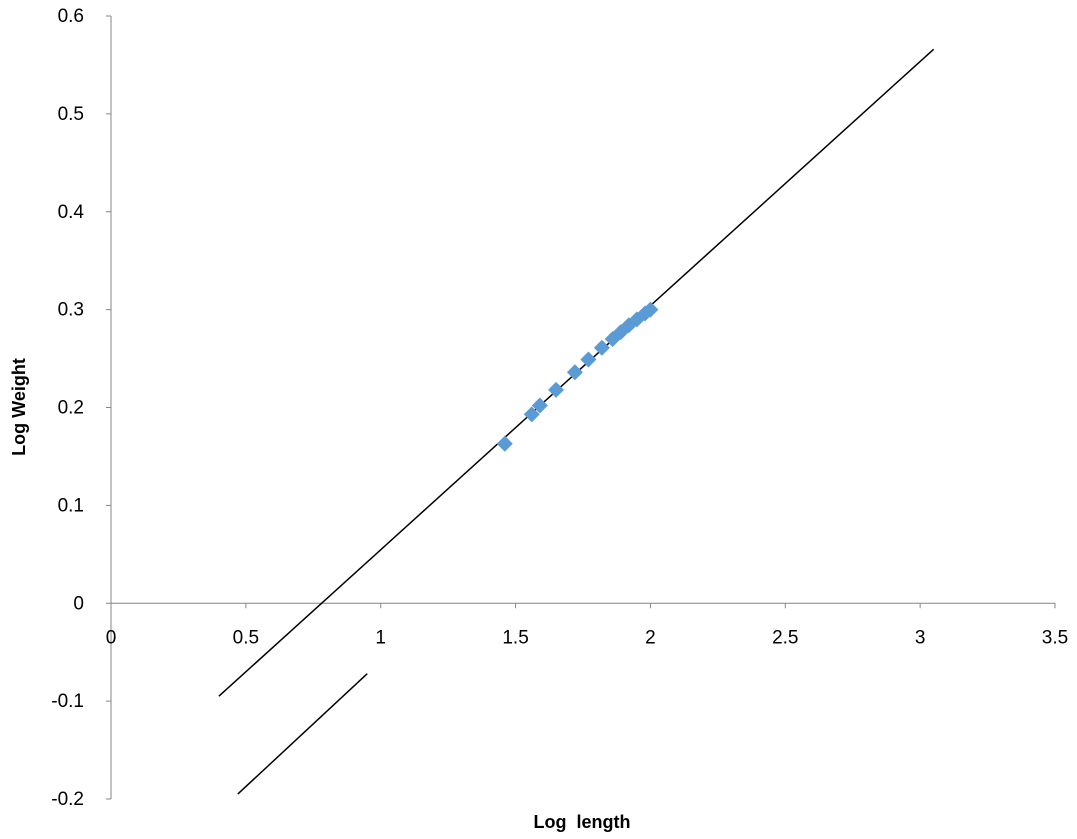 The image size is (1077, 839). Describe the element at coordinates (71, 505) in the screenshot. I see `y-tick-label: 0.1` at that location.